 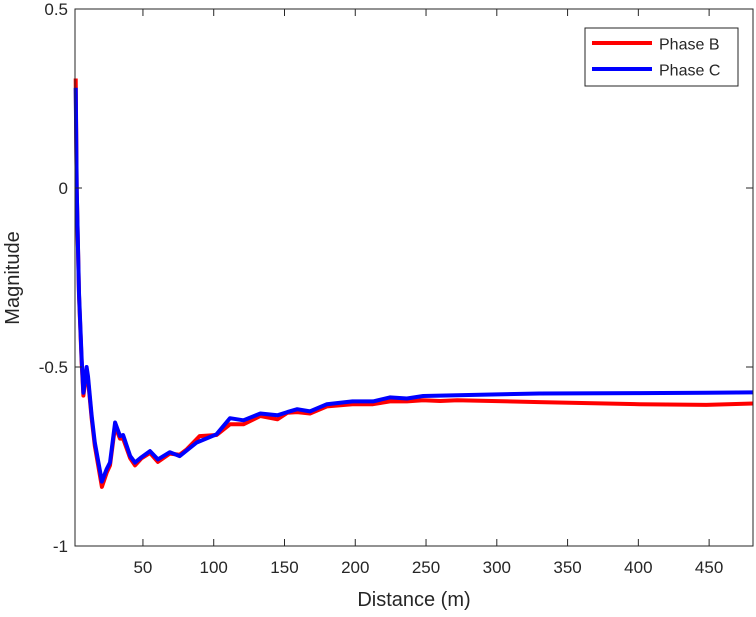 What do you see at coordinates (413, 600) in the screenshot?
I see `x-axis-label: Distance (m)` at bounding box center [413, 600].